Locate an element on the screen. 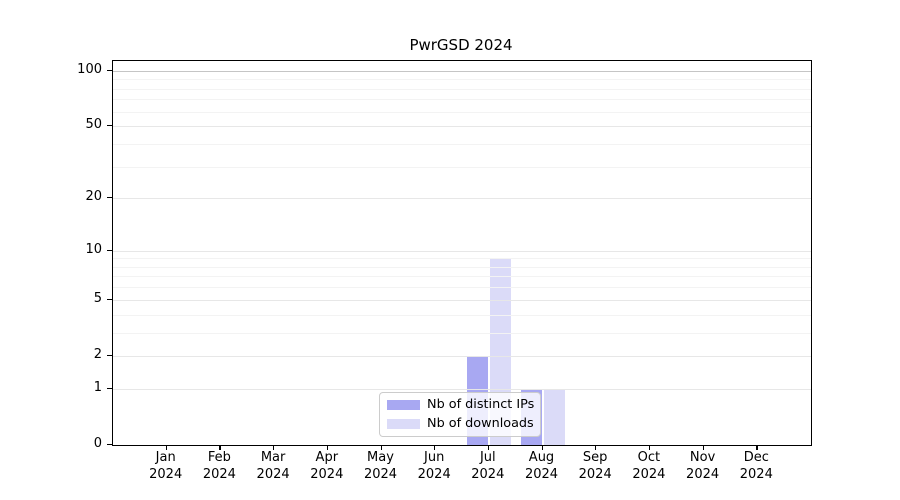  x-tick-label-jul: Jul 2024 is located at coordinates (488, 466).